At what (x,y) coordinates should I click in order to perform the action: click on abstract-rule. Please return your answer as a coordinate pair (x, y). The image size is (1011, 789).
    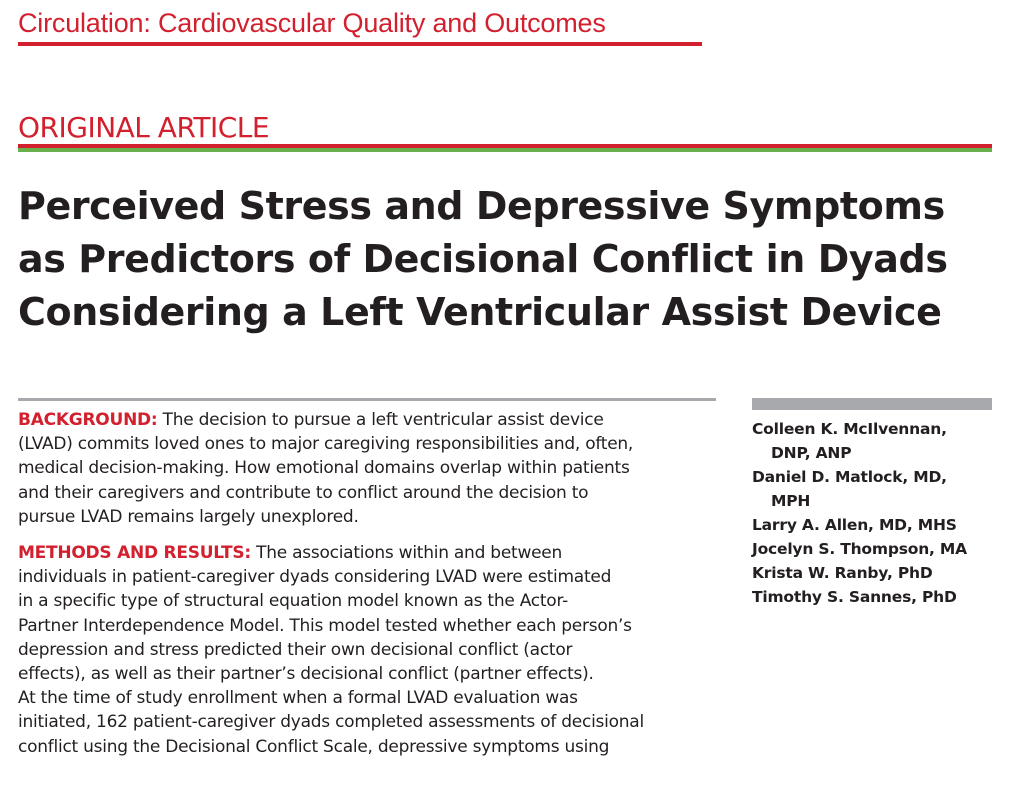
    Looking at the image, I should click on (367, 399).